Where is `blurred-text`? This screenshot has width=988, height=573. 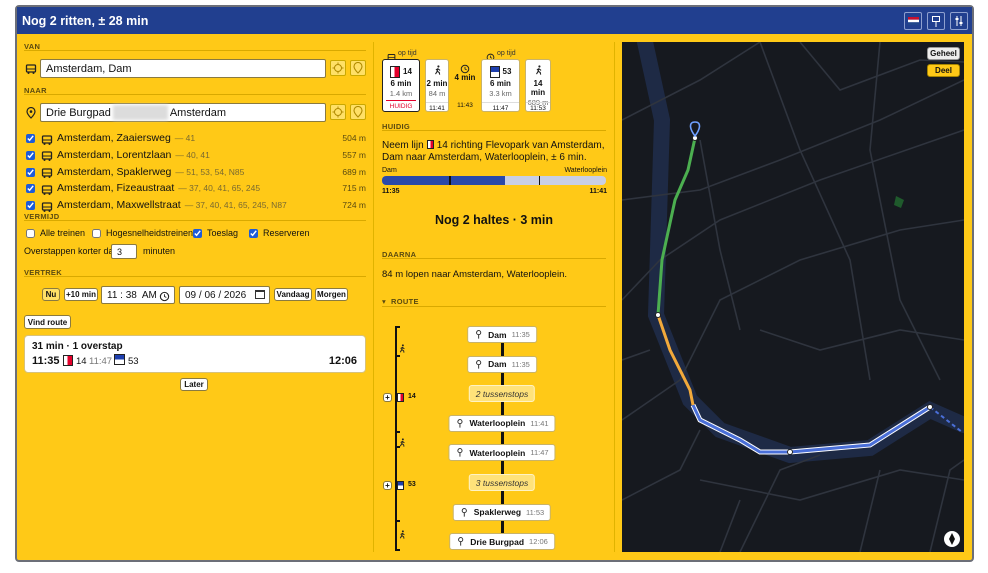
blurred-text is located at coordinates (140, 112).